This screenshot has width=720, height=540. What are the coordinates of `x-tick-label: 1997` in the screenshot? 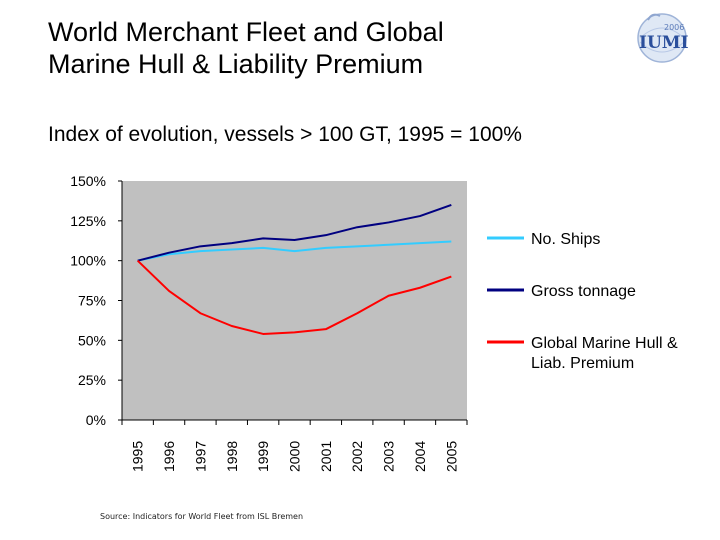 It's located at (200, 456).